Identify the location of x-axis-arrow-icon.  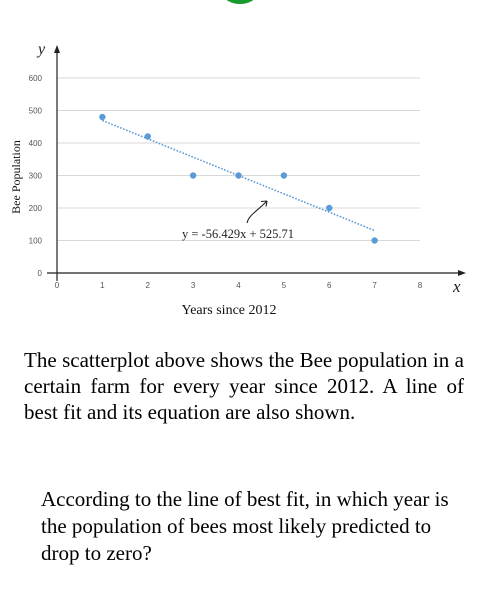
(462, 273).